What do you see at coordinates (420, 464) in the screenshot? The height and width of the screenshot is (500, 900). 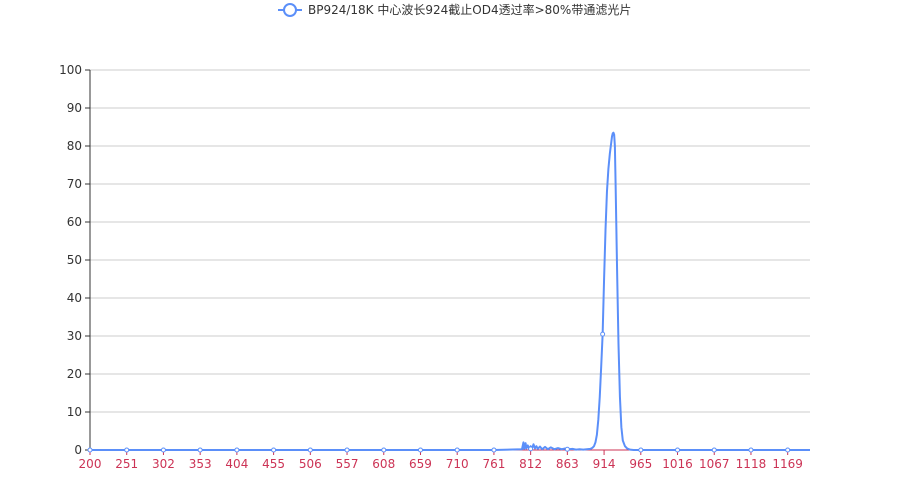 I see `x-tick-label: 659` at bounding box center [420, 464].